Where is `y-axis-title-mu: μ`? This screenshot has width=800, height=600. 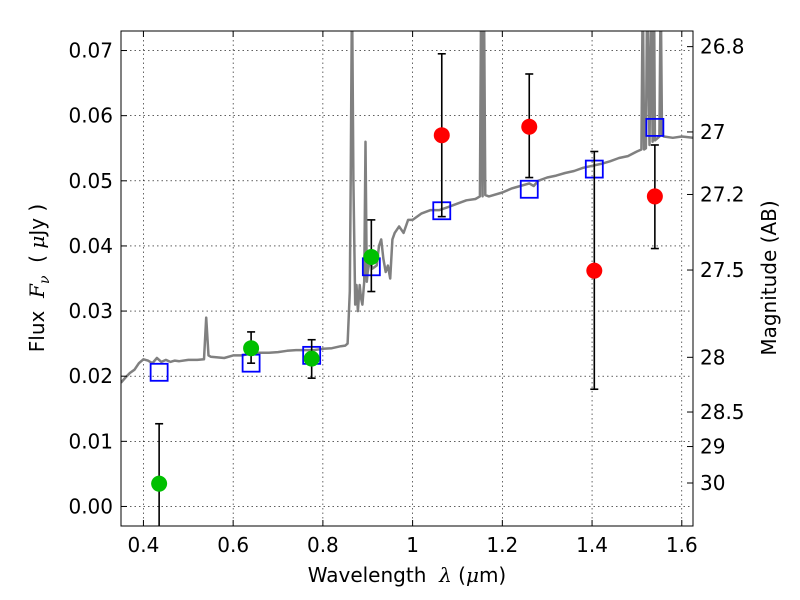
y-axis-title-mu: μ is located at coordinates (37, 242).